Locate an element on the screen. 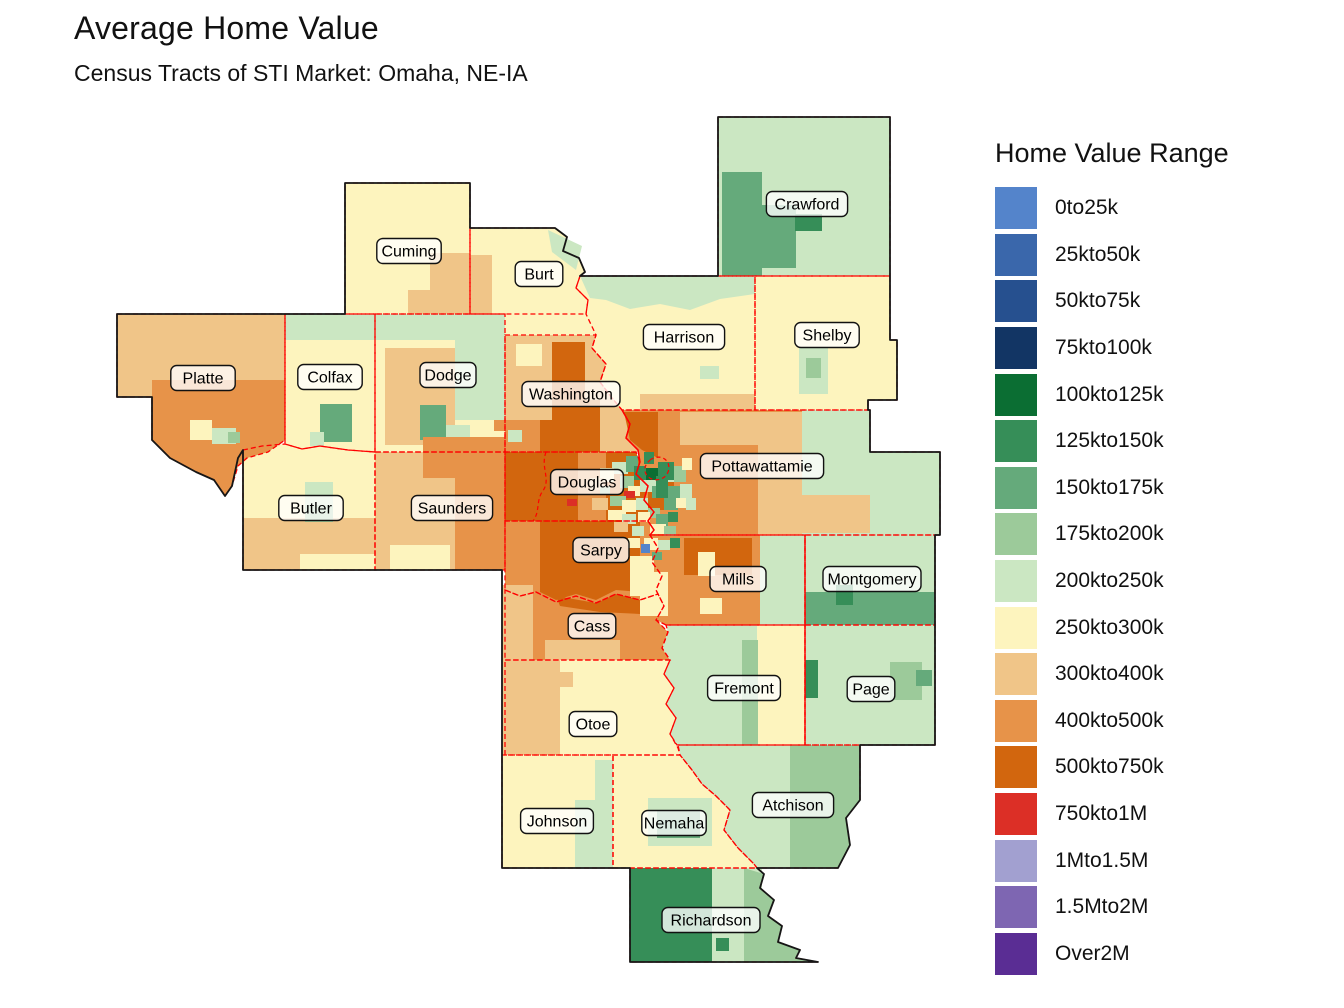 Image resolution: width=1344 pixels, height=1008 pixels. legend-item-label: 250kto300k is located at coordinates (1109, 627).